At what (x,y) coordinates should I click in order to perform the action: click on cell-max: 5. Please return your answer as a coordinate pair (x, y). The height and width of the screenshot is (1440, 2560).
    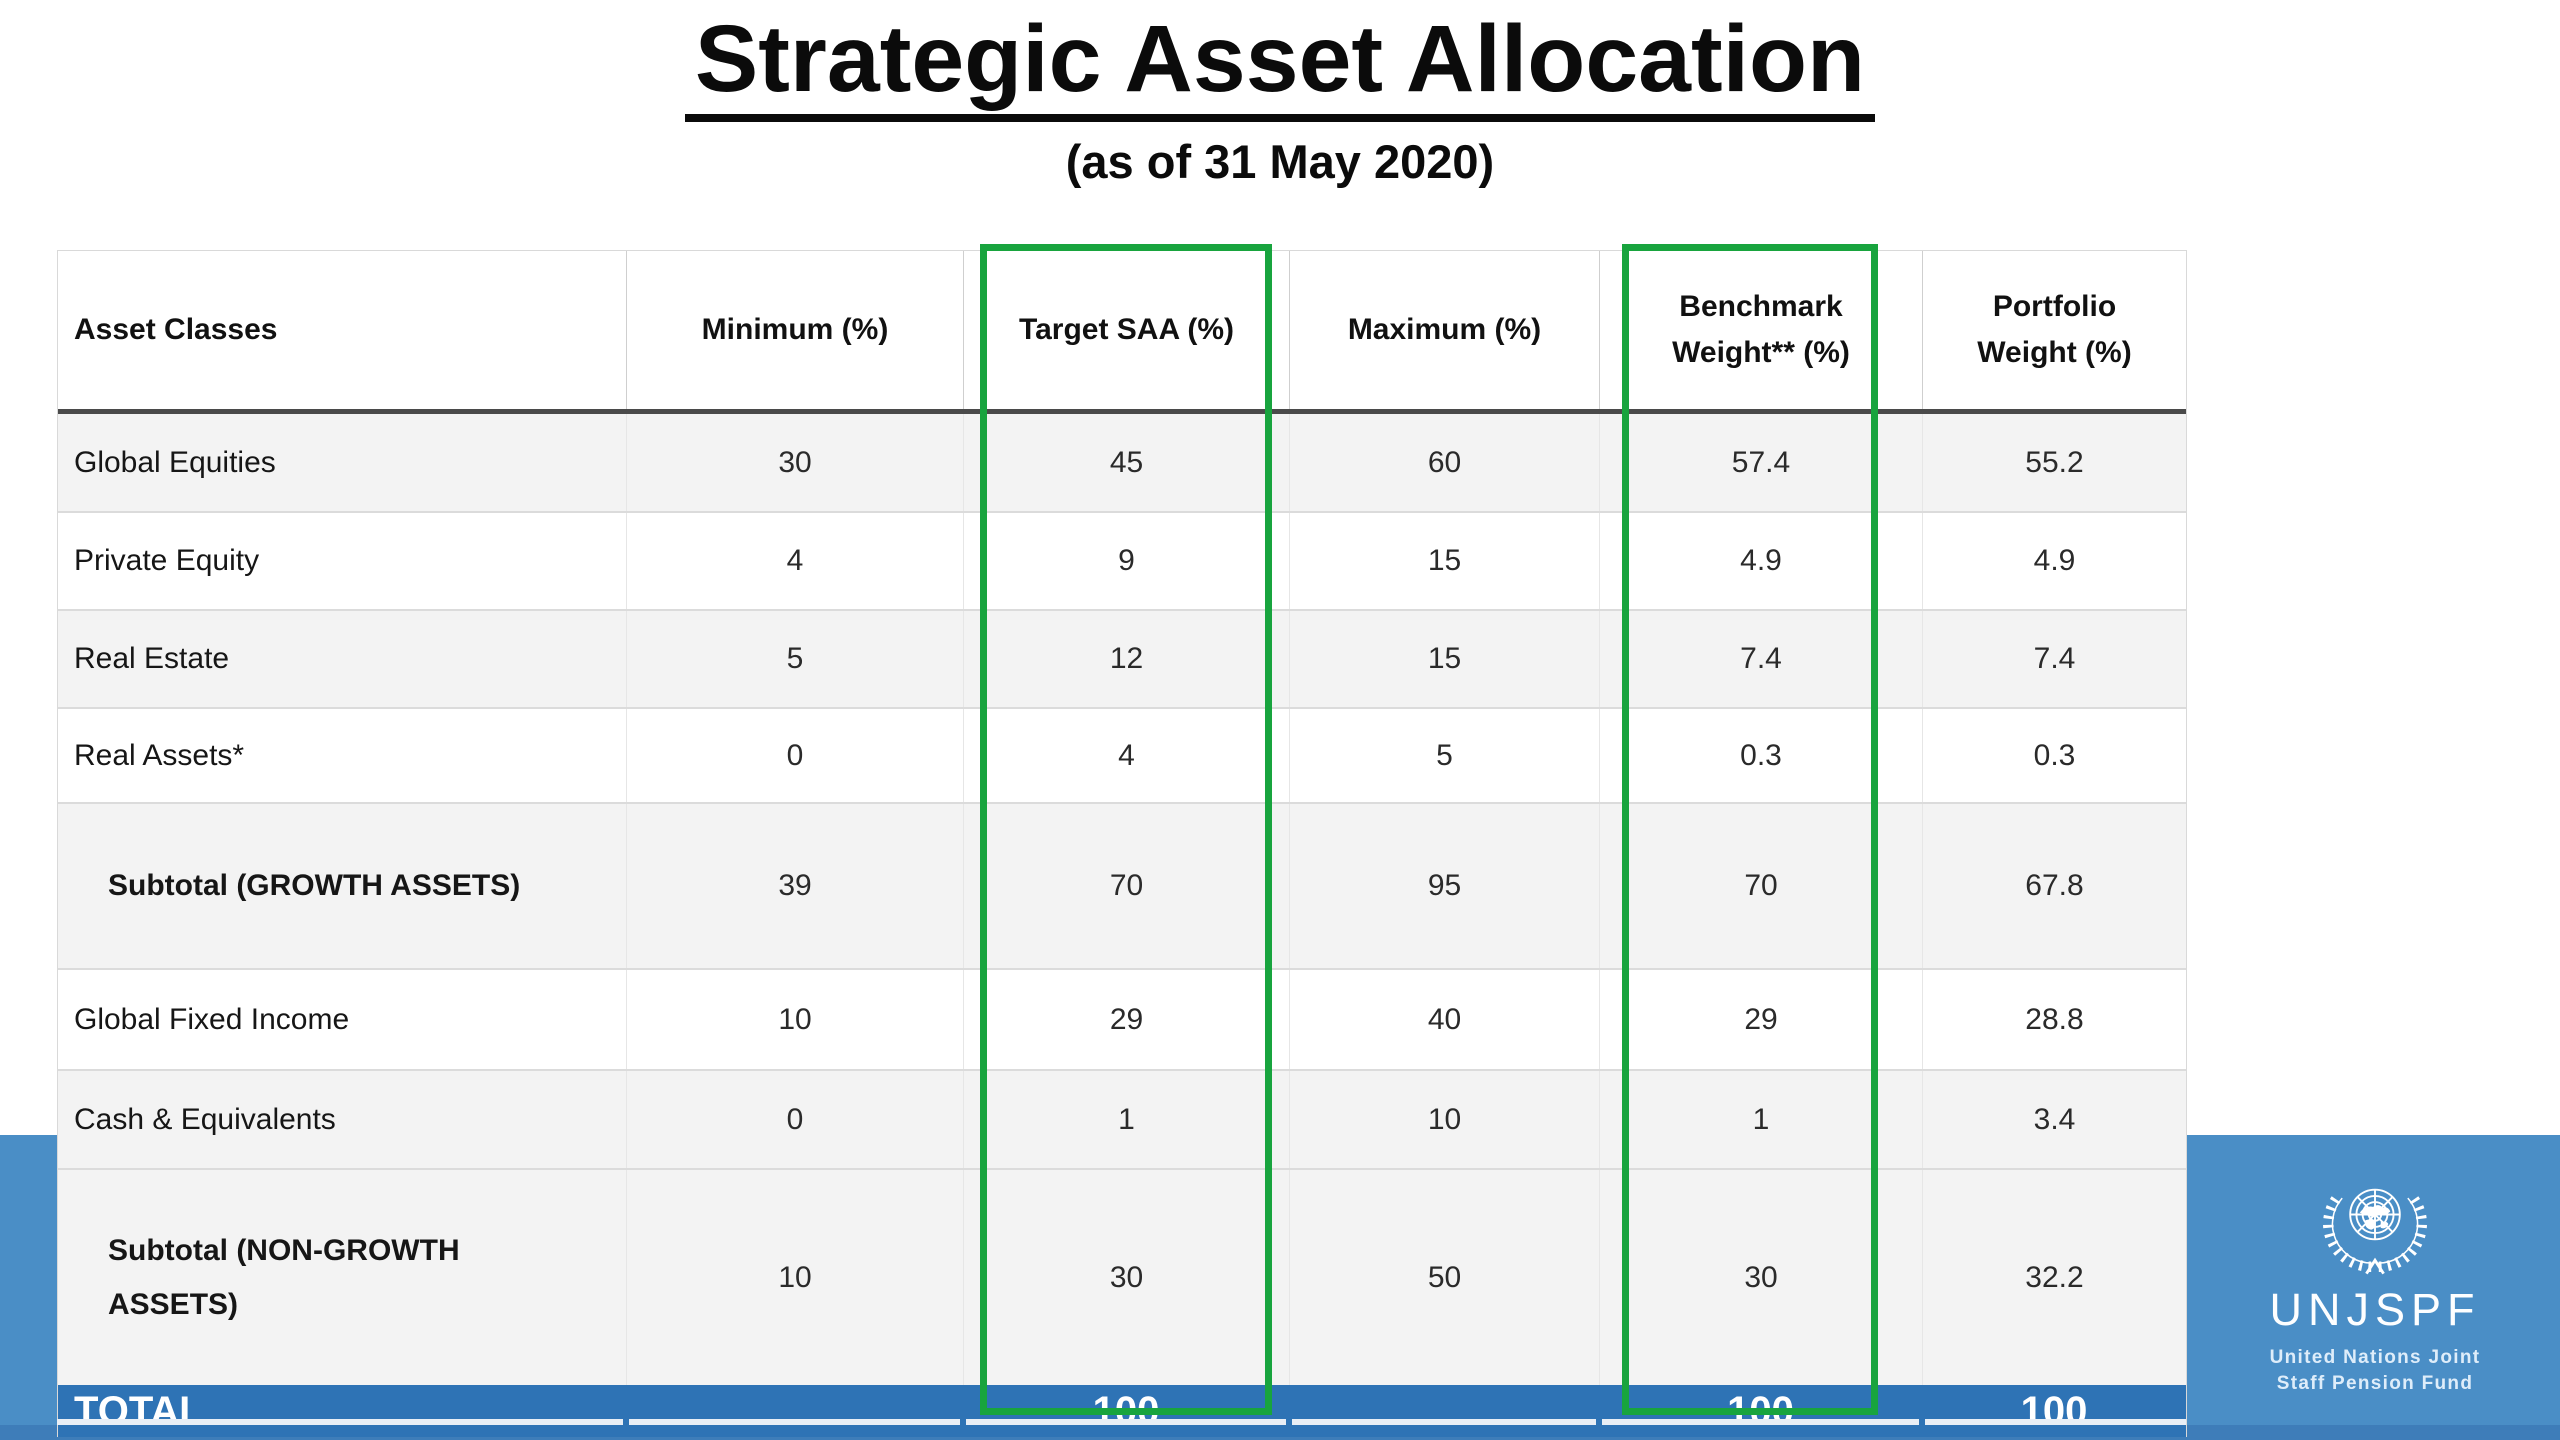
    Looking at the image, I should click on (1444, 755).